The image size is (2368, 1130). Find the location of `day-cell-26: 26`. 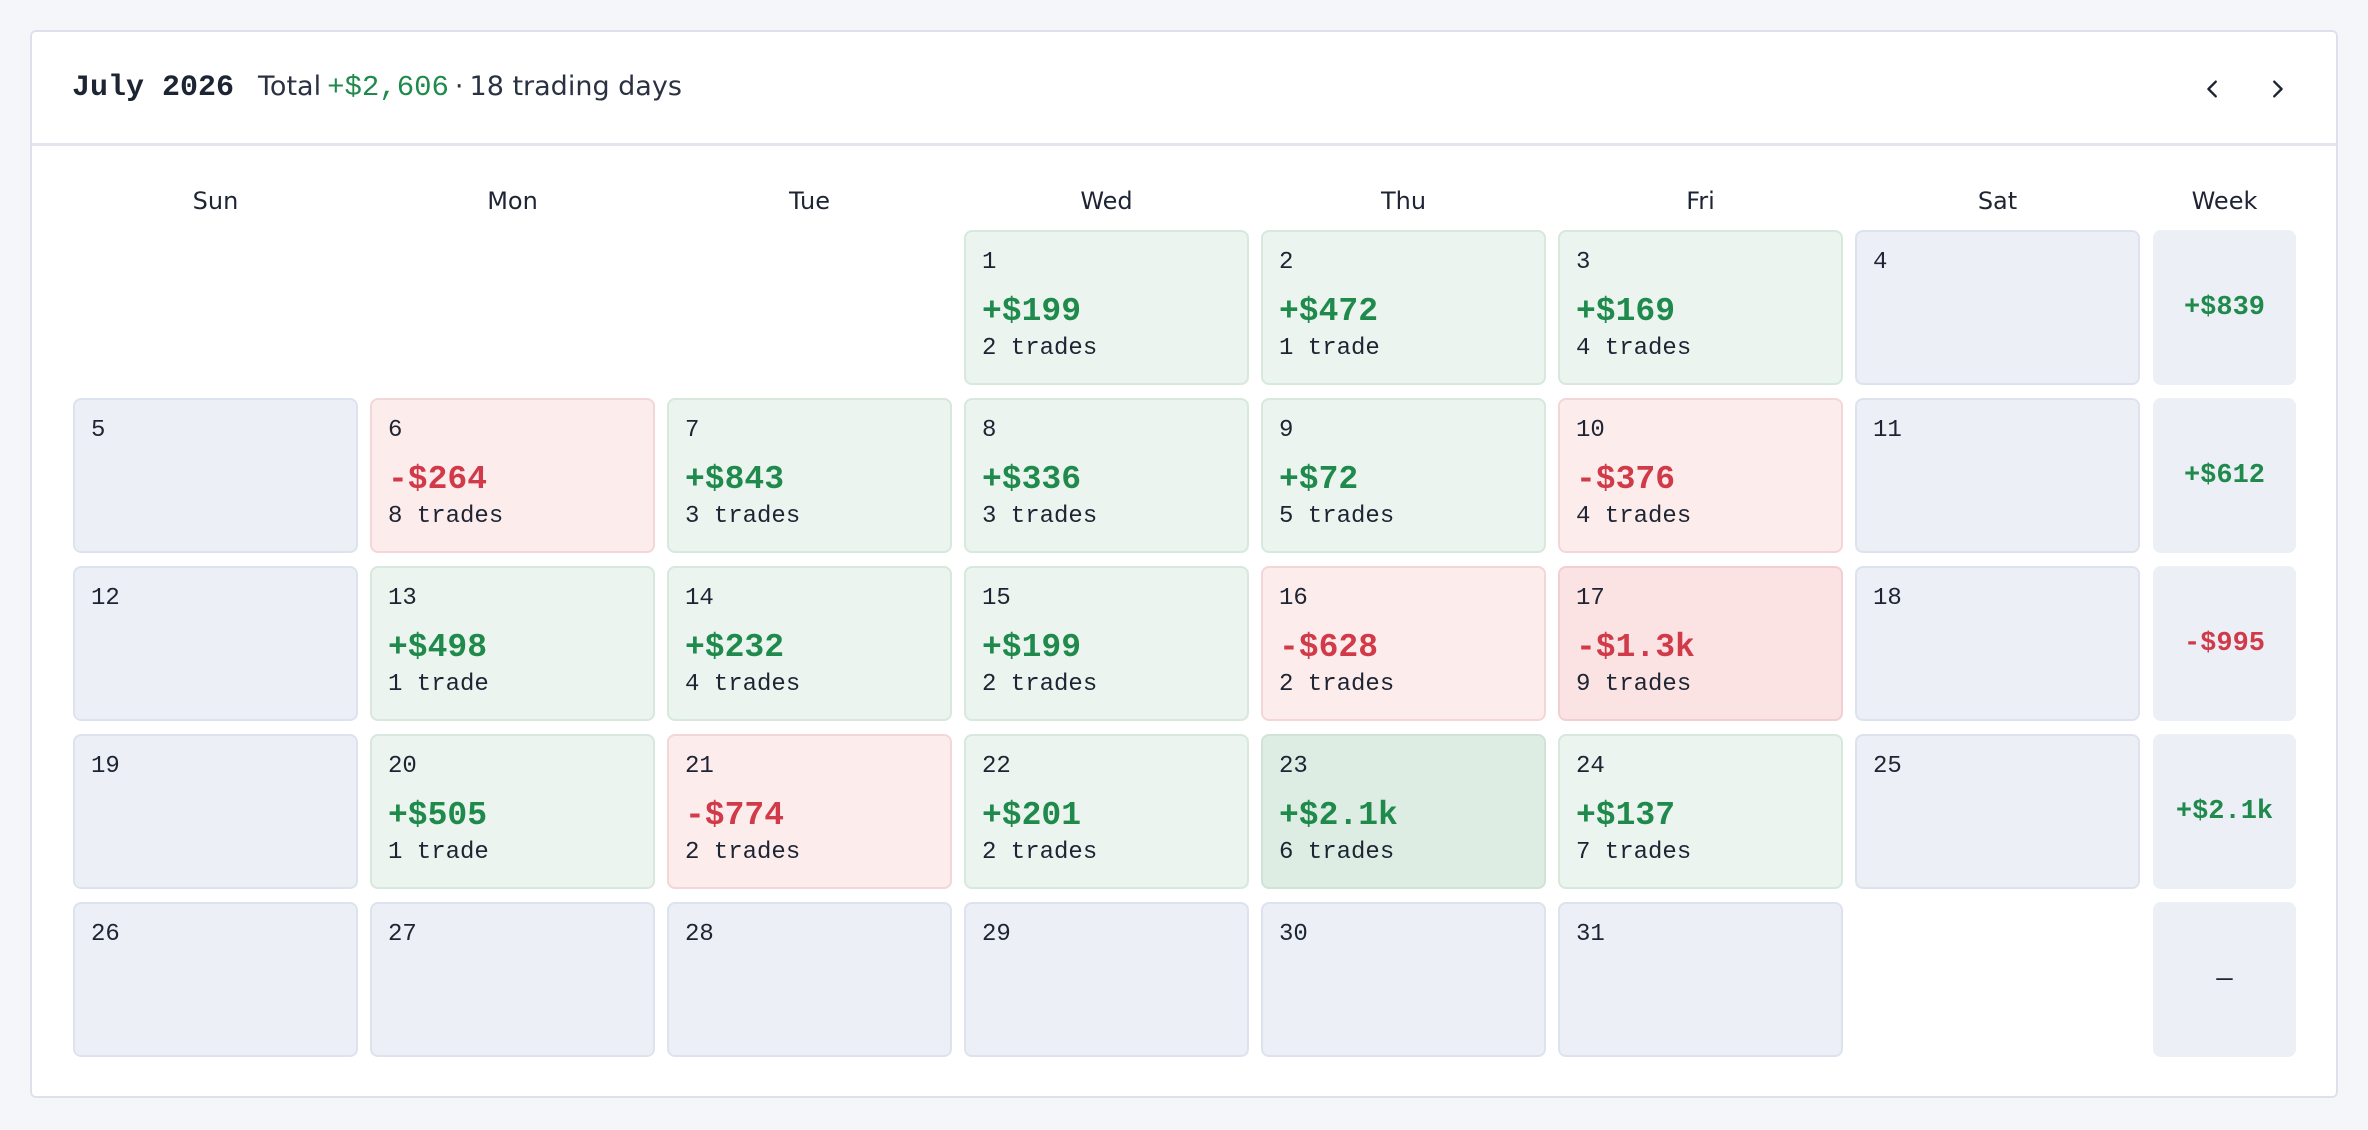

day-cell-26: 26 is located at coordinates (215, 979).